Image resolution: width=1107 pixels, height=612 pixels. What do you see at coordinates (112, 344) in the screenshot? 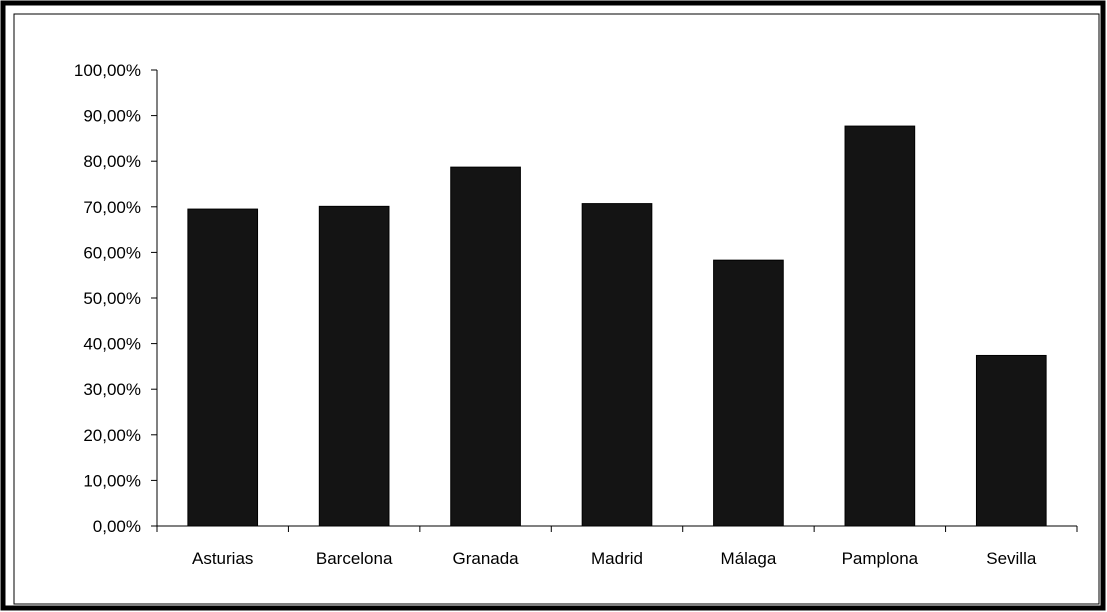
I see `y-tick-label: 40,00%` at bounding box center [112, 344].